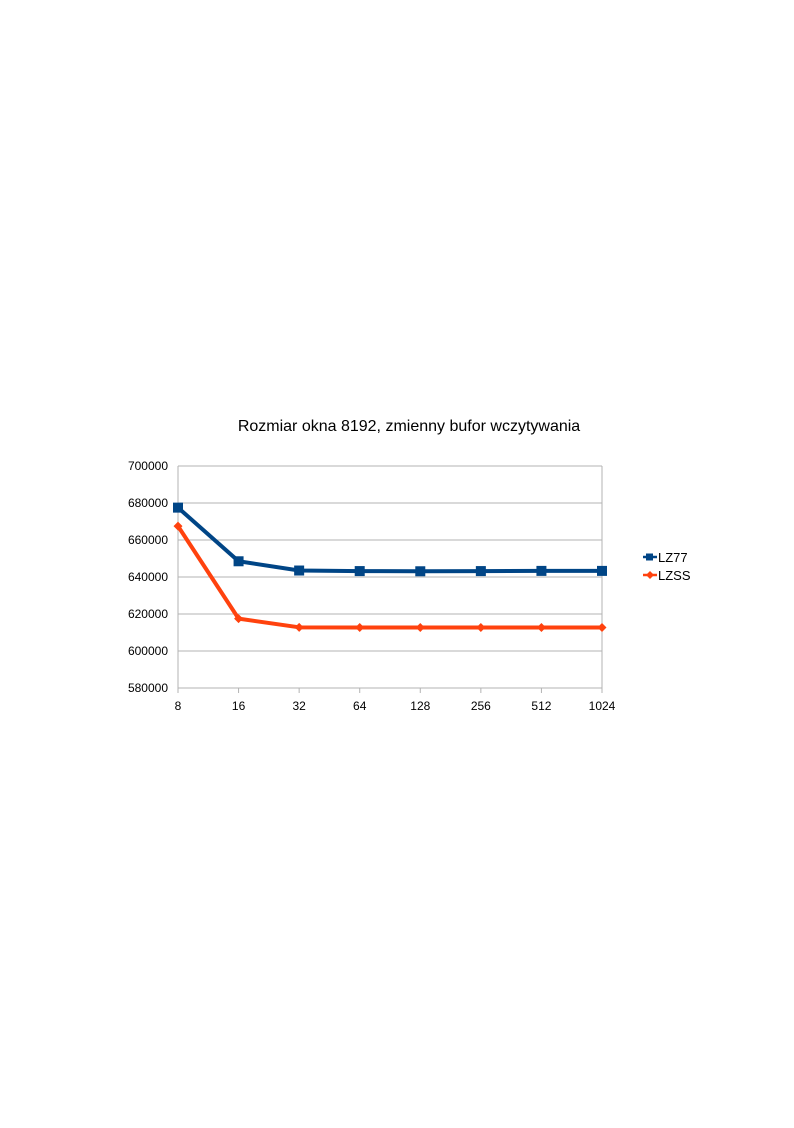  I want to click on grid, so click(390, 577).